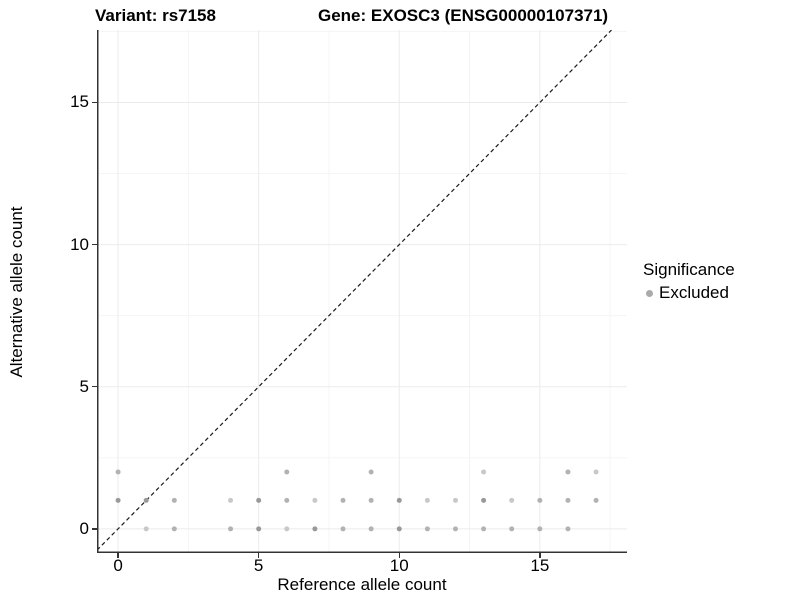 The width and height of the screenshot is (800, 600). What do you see at coordinates (649, 293) in the screenshot?
I see `legend-point-icon` at bounding box center [649, 293].